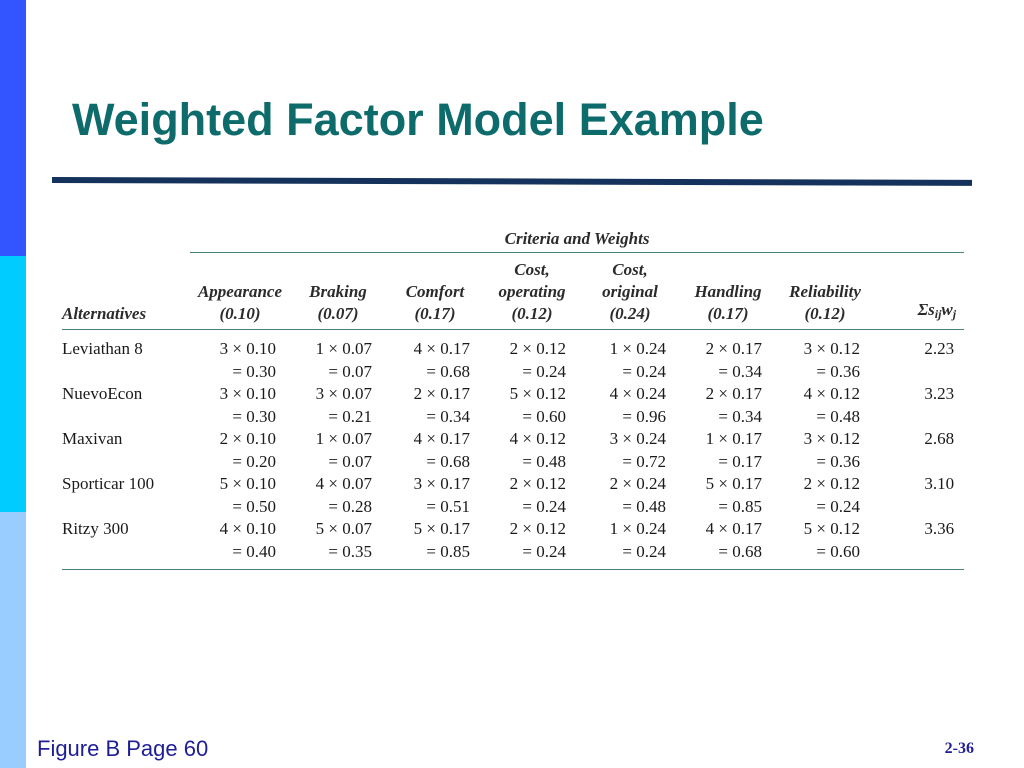 This screenshot has width=1024, height=768. What do you see at coordinates (947, 309) in the screenshot?
I see `sum-weight-symbol: w` at bounding box center [947, 309].